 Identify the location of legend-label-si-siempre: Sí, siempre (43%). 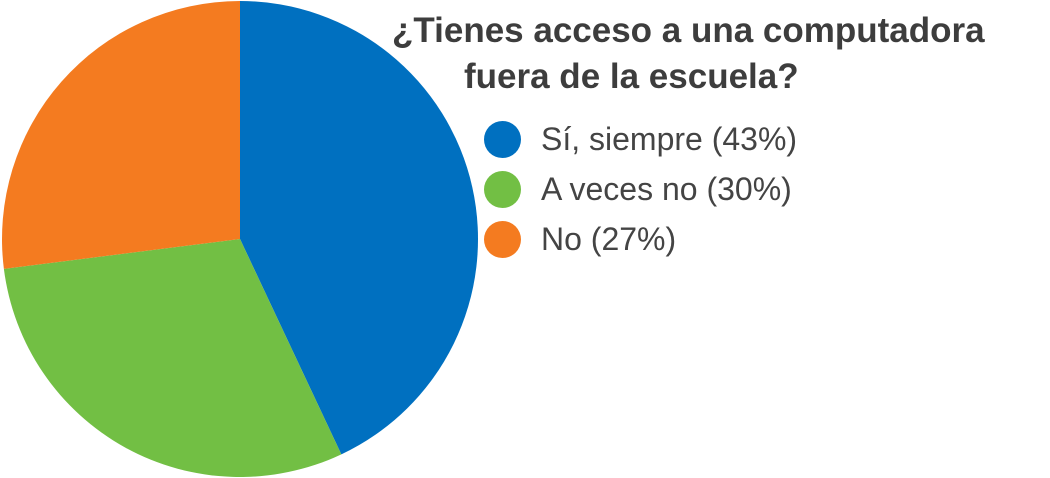
(669, 138).